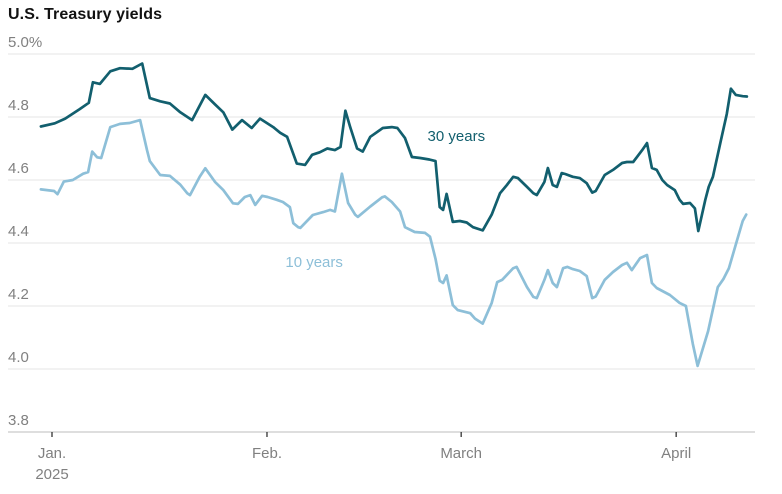 The width and height of the screenshot is (782, 494). What do you see at coordinates (52, 453) in the screenshot?
I see `x-axis-tick-label: Jan.` at bounding box center [52, 453].